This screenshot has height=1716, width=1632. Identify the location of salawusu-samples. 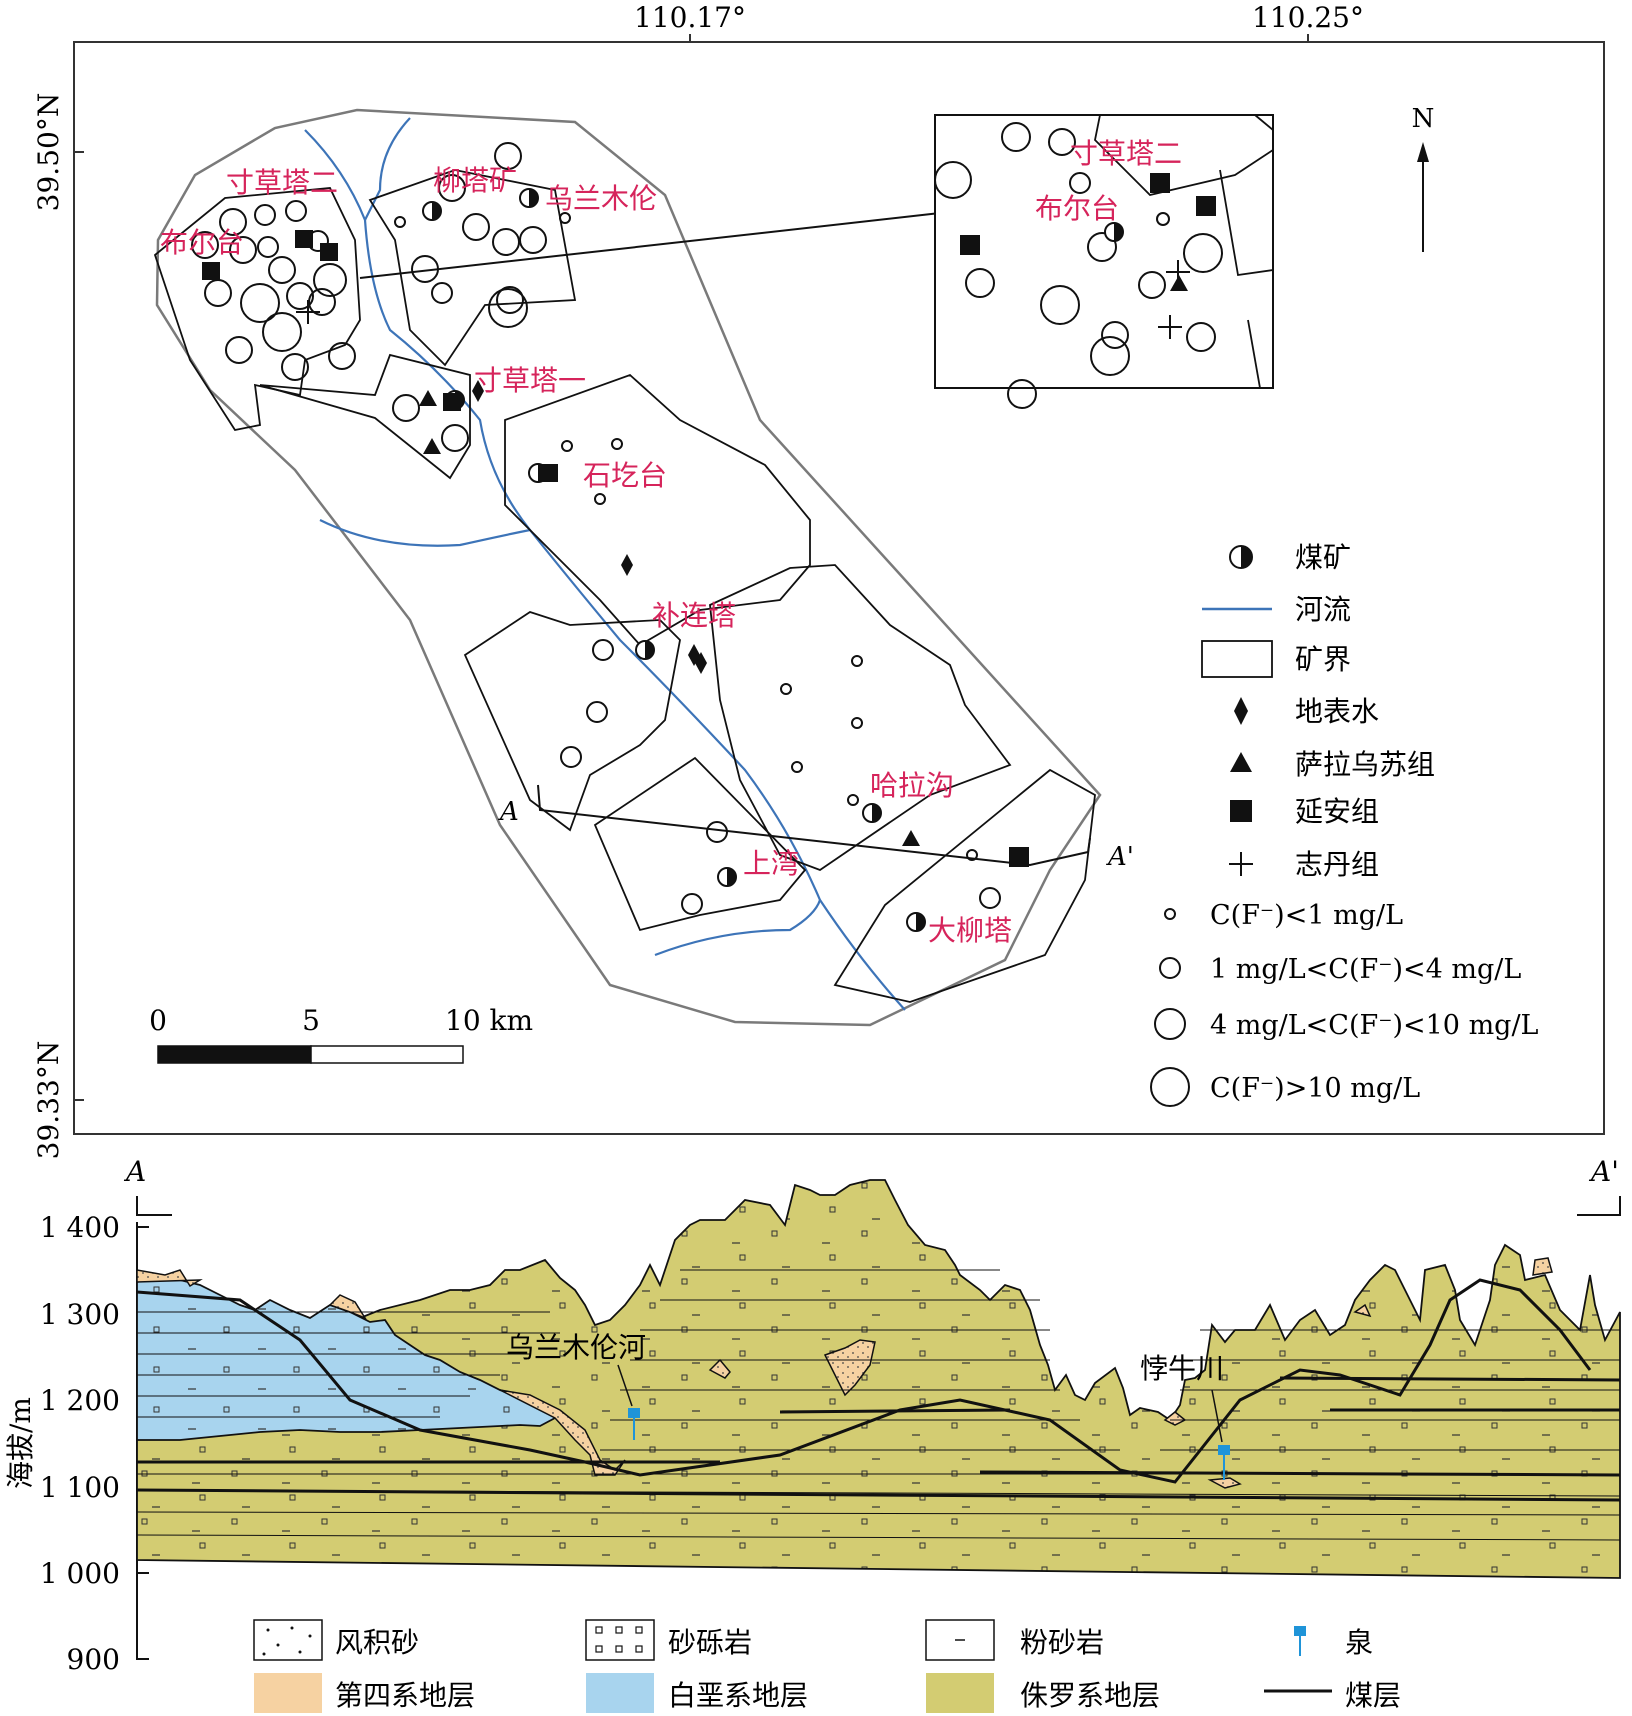
(669, 618).